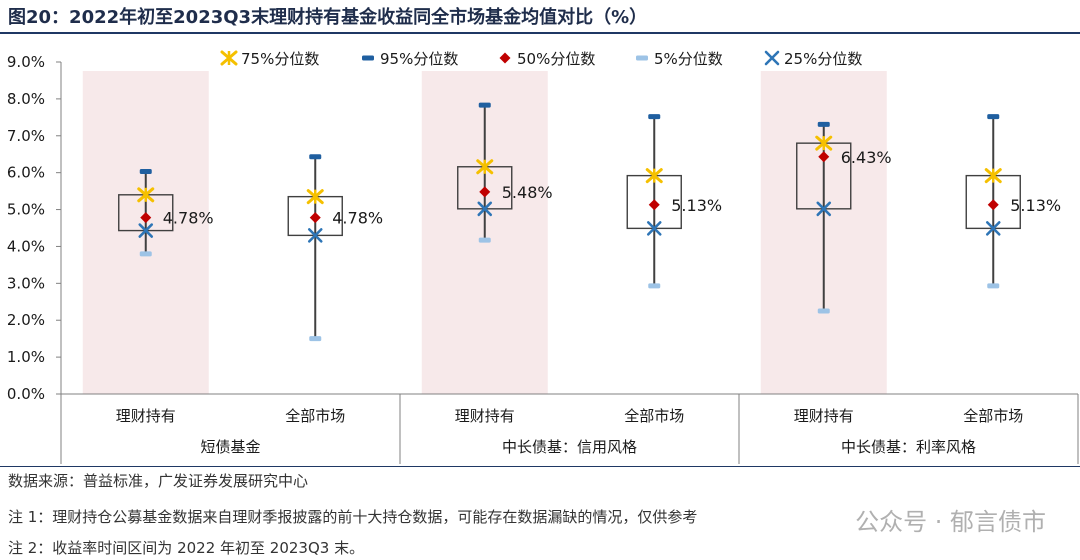  What do you see at coordinates (26, 246) in the screenshot?
I see `y-tick-label: 4.0%` at bounding box center [26, 246].